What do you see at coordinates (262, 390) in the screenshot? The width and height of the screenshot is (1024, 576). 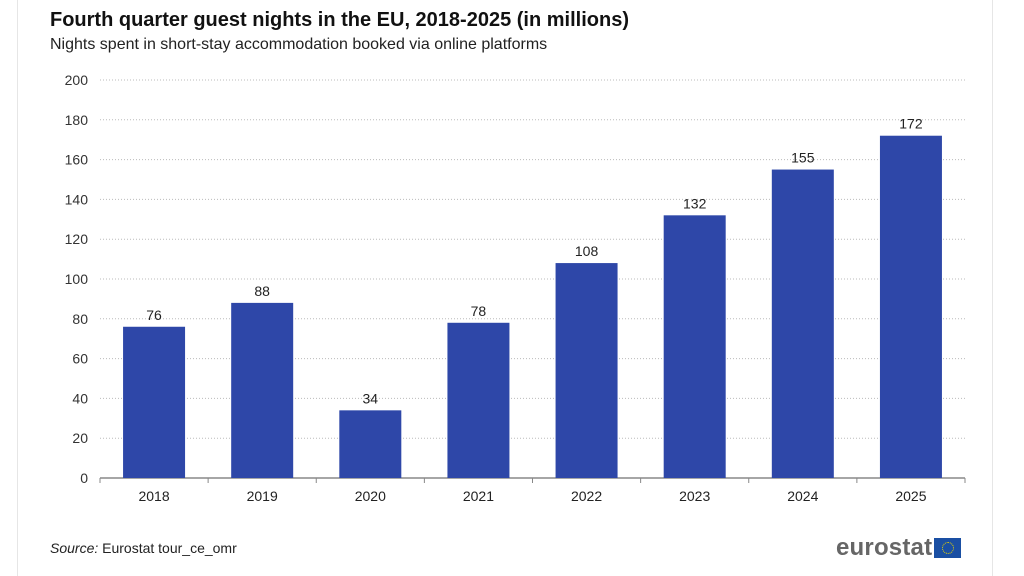 I see `bar-2019` at bounding box center [262, 390].